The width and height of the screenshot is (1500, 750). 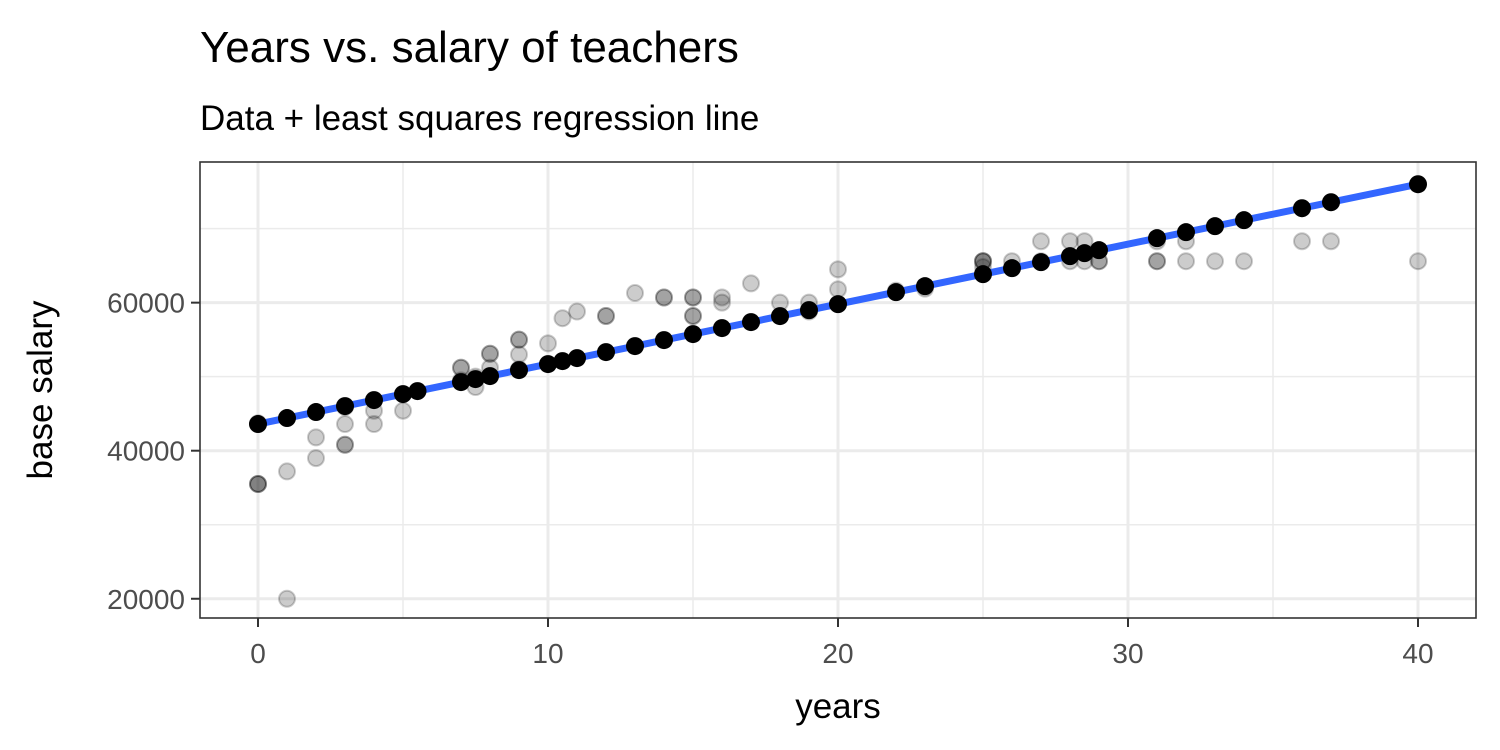 I want to click on x-tick-label: 0, so click(x=258, y=653).